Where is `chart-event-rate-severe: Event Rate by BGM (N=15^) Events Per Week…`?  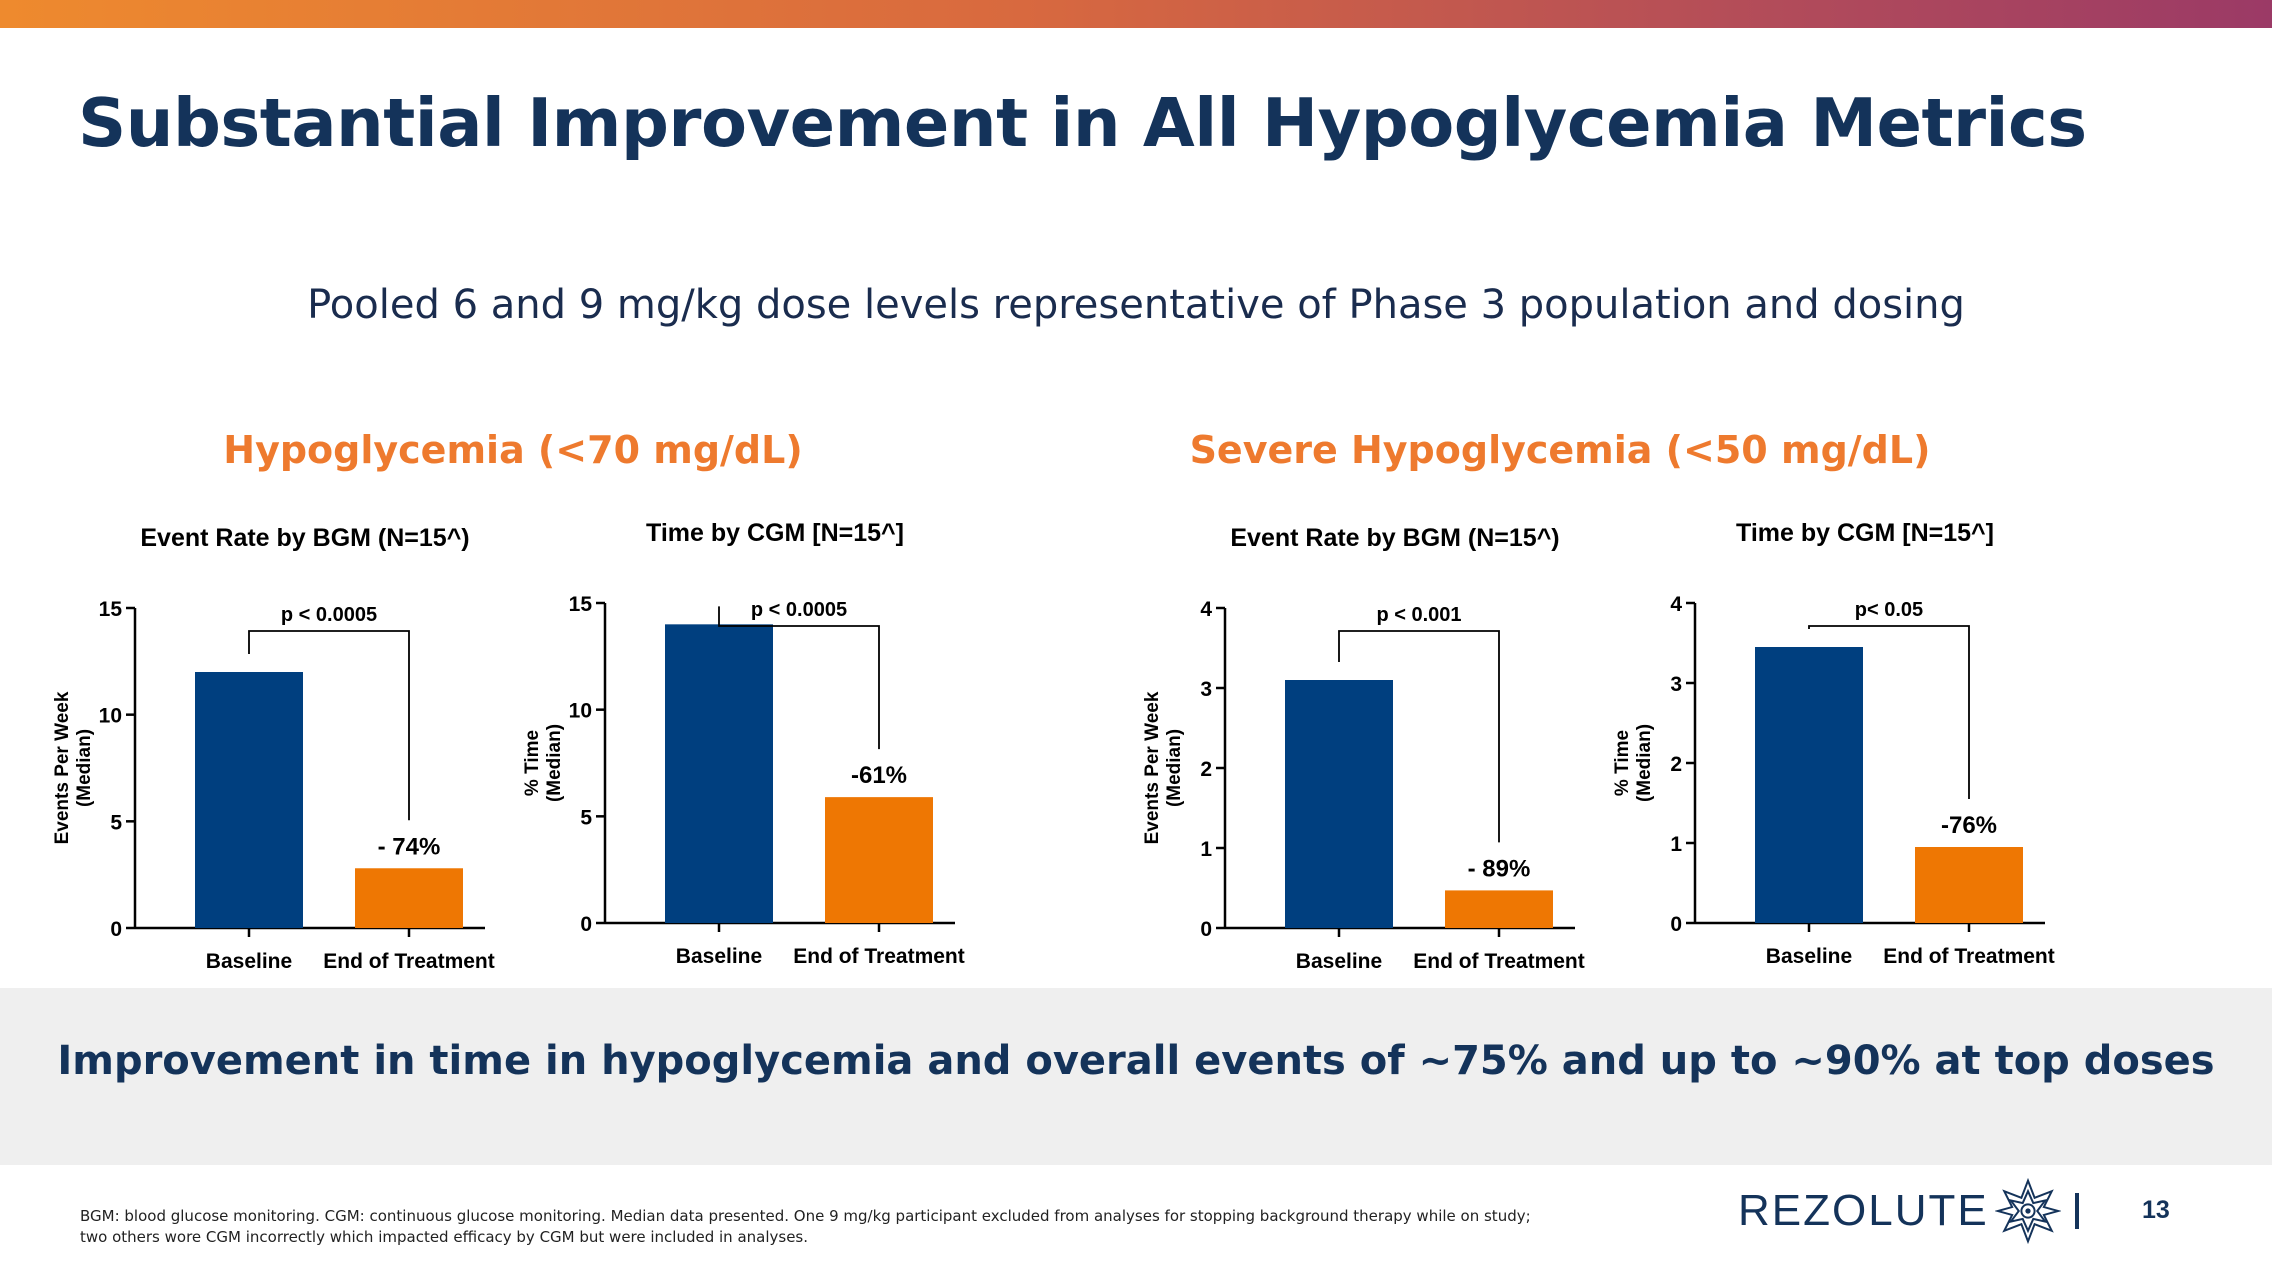 chart-event-rate-severe: Event Rate by BGM (N=15^) Events Per Week… is located at coordinates (1363, 748).